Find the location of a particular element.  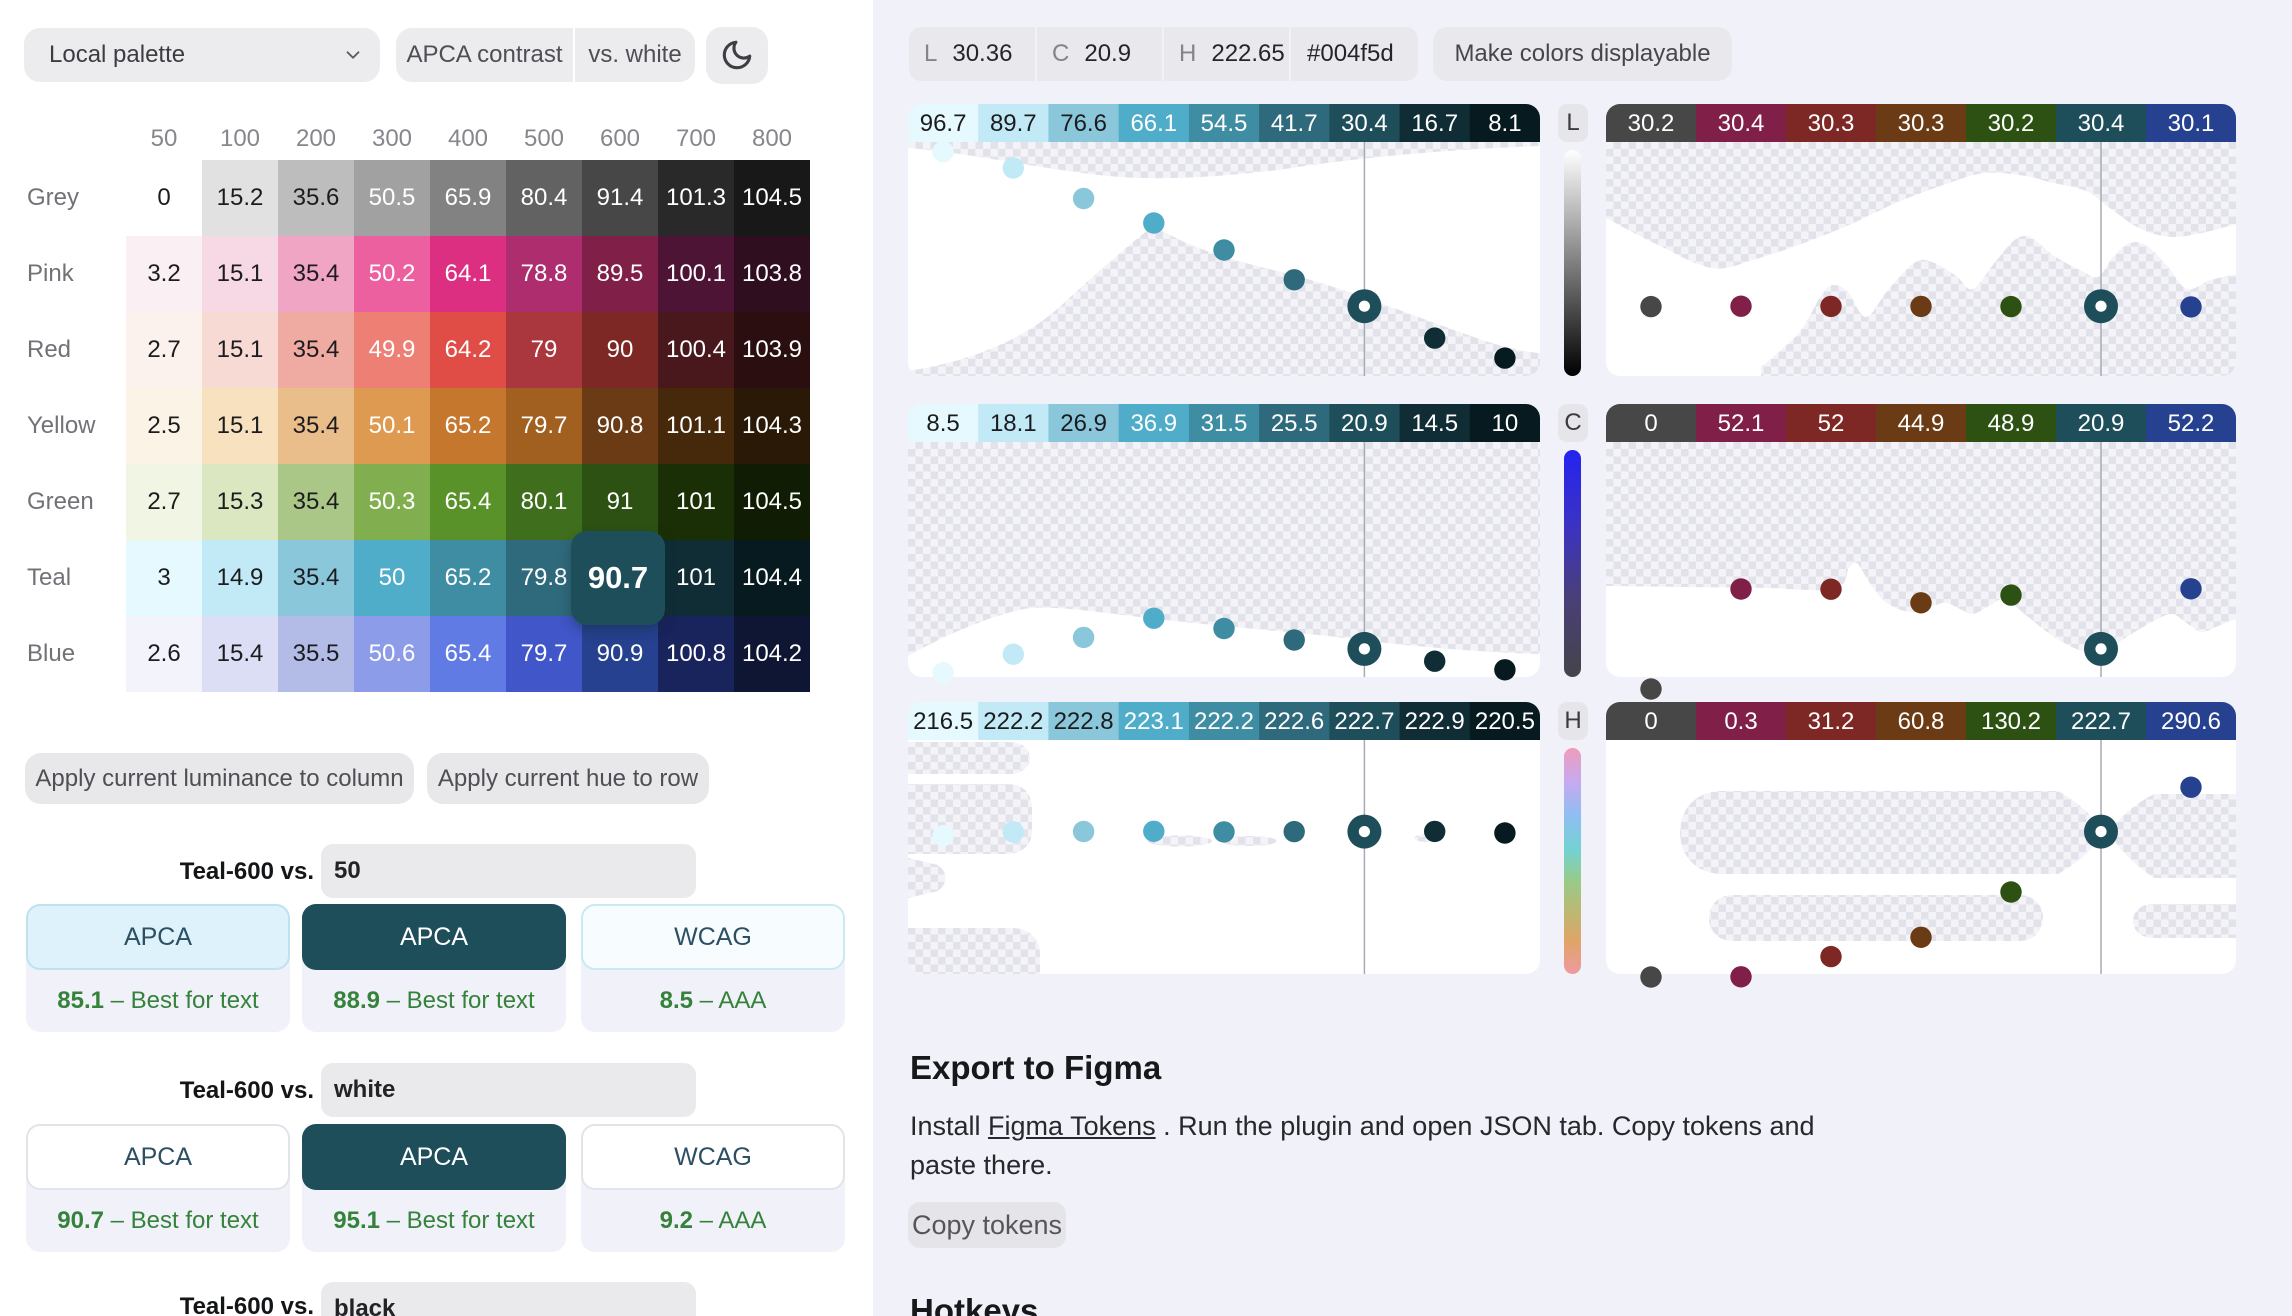

svg-text: 31.2 is located at coordinates (1831, 721).